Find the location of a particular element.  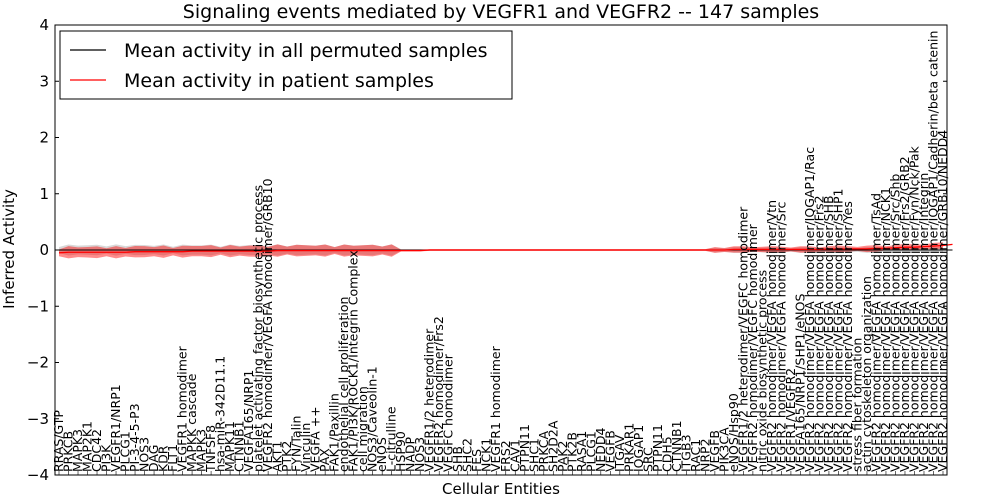

x-tick-label: actin cytoskeleton organization is located at coordinates (866, 374).